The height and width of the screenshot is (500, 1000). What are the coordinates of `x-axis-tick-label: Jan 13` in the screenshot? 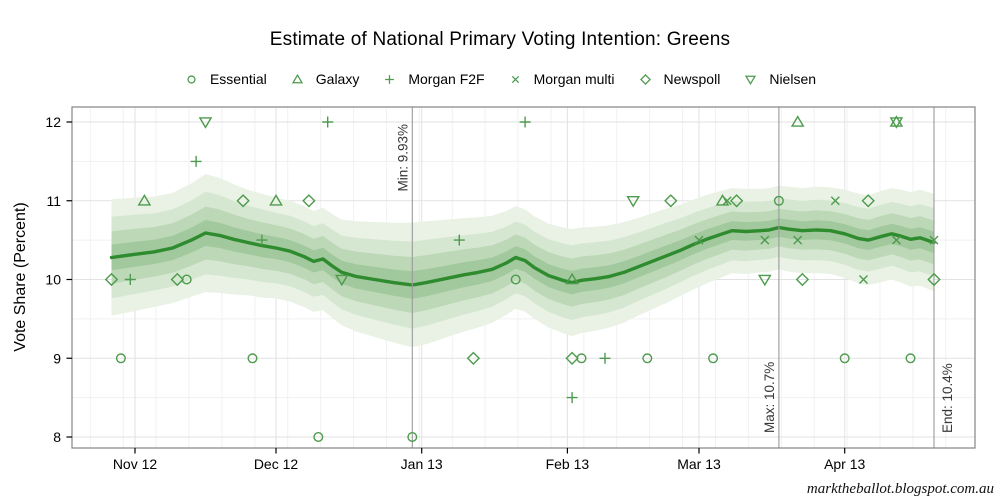 It's located at (422, 464).